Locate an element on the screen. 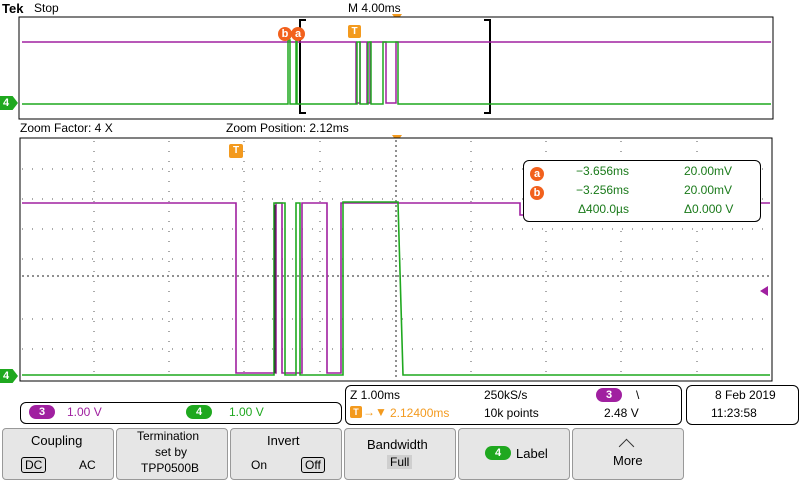 Image resolution: width=800 pixels, height=480 pixels. date: 8 Feb 2019 is located at coordinates (745, 395).